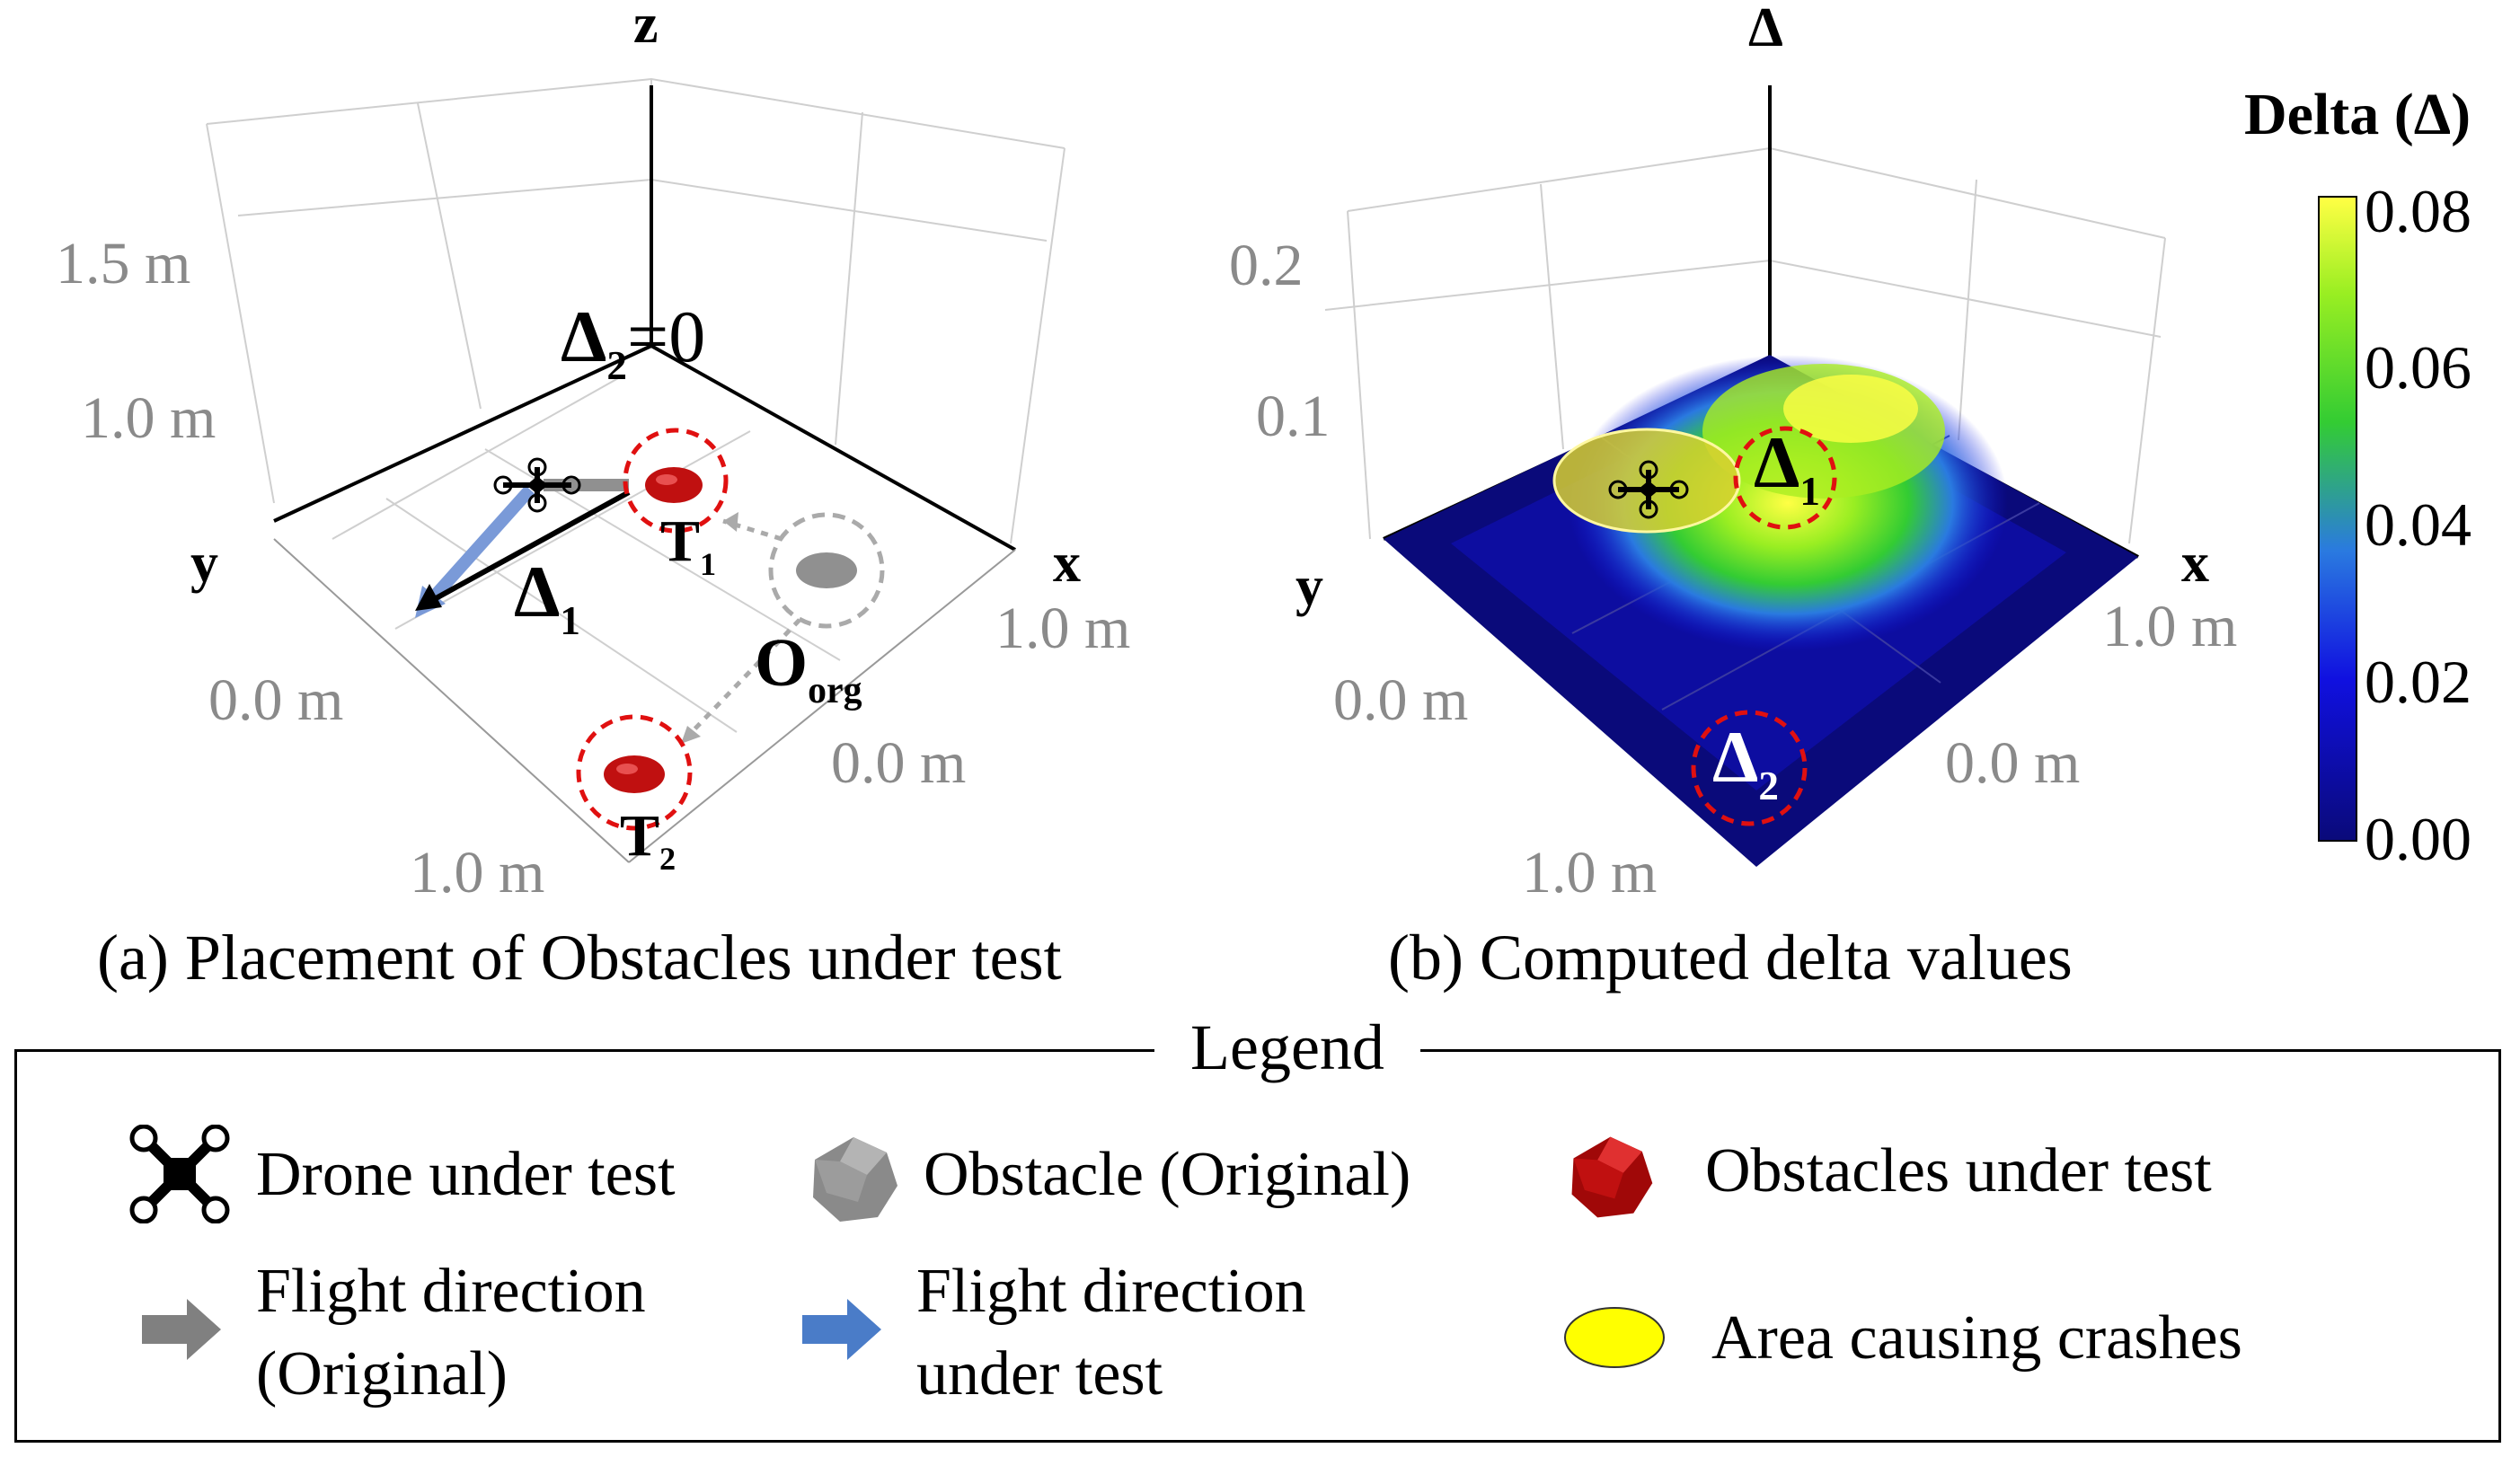 The width and height of the screenshot is (2520, 1457). What do you see at coordinates (537, 485) in the screenshot?
I see `drone-icon` at bounding box center [537, 485].